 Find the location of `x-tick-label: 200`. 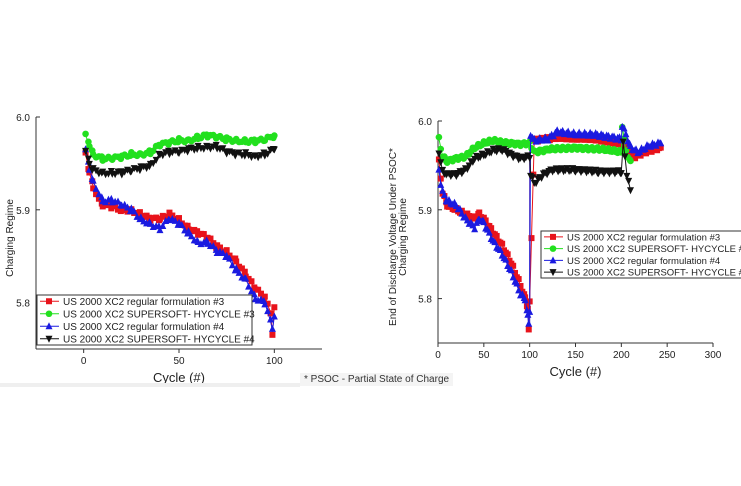

x-tick-label: 200 is located at coordinates (621, 355).